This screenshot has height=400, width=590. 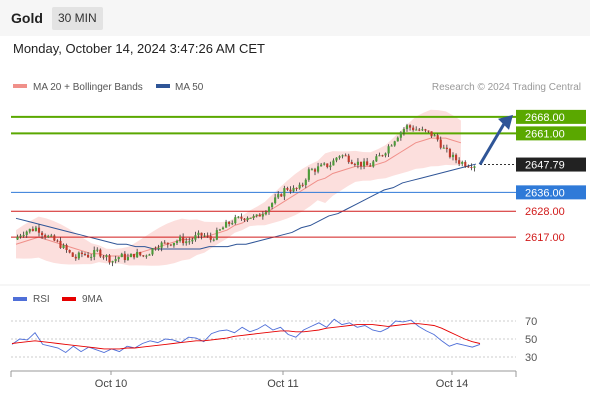 What do you see at coordinates (545, 118) in the screenshot?
I see `level-label-2668.00: 2668.00` at bounding box center [545, 118].